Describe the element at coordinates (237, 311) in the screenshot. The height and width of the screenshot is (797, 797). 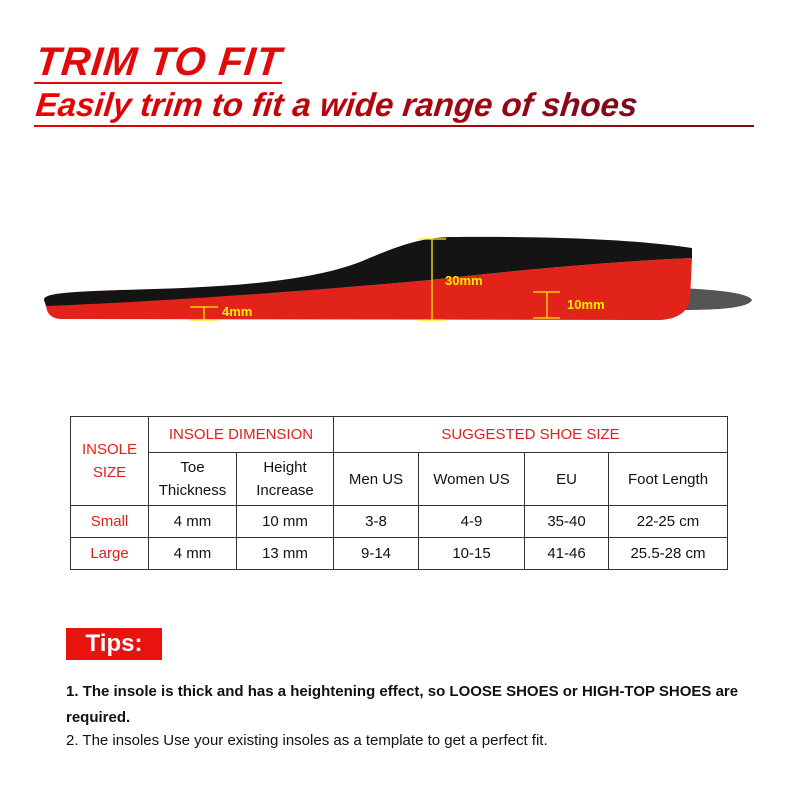
I see `toe-thickness-label: 4mm` at that location.